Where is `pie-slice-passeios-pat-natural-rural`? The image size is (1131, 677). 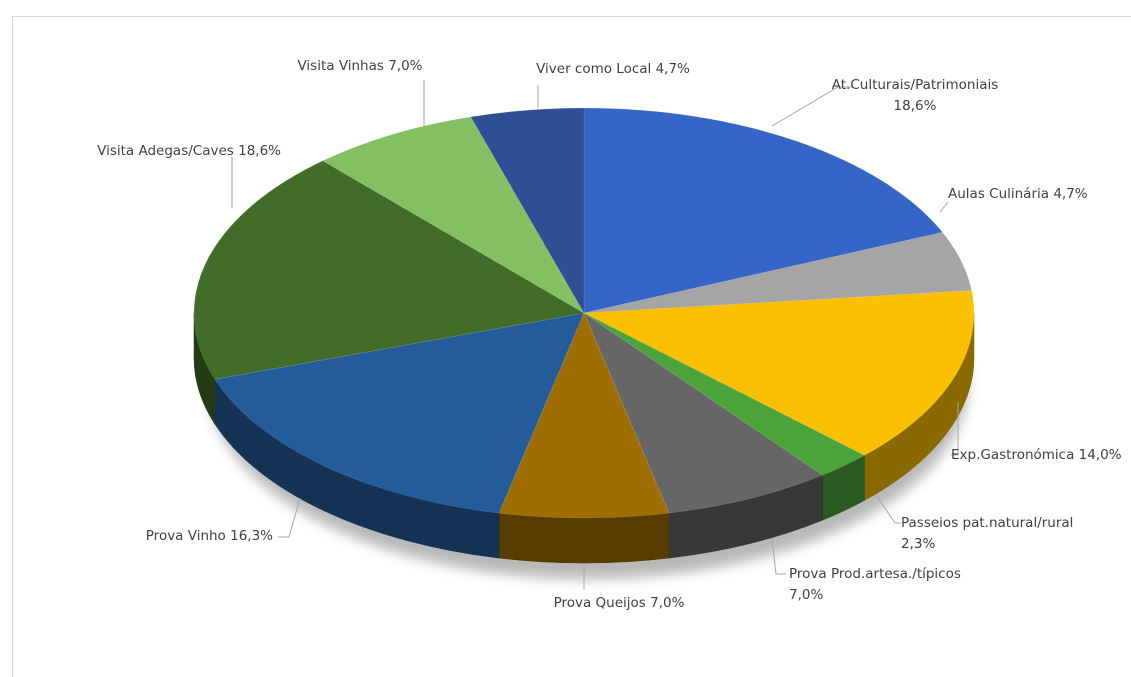 pie-slice-passeios-pat-natural-rural is located at coordinates (724, 394).